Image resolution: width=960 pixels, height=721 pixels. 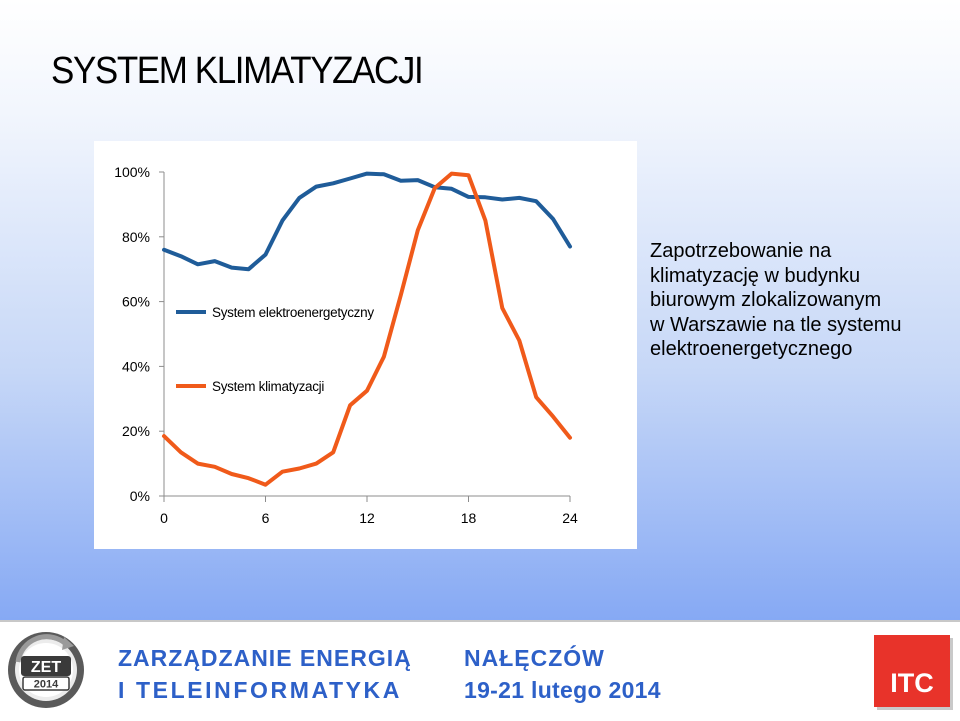 What do you see at coordinates (265, 658) in the screenshot?
I see `footer-line1-left: ZARZĄDZANIE ENERGIĄ` at bounding box center [265, 658].